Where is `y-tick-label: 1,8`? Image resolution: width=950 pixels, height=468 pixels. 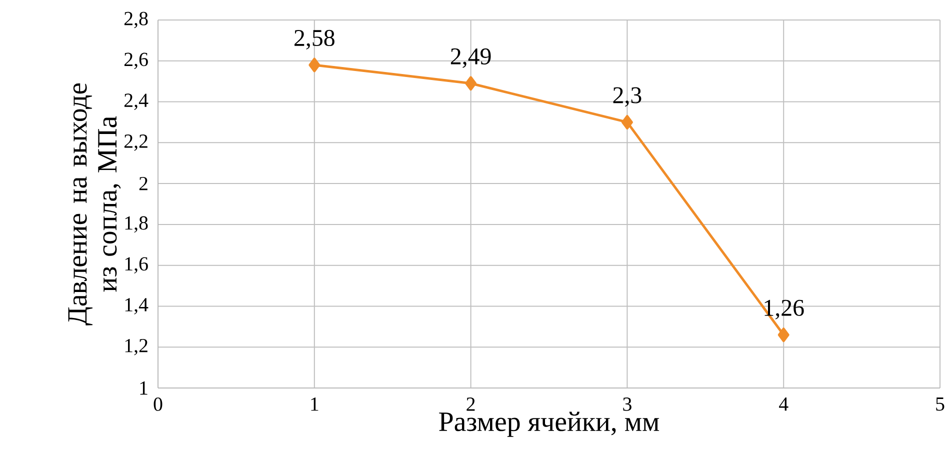 y-tick-label: 1,8 is located at coordinates (136, 224).